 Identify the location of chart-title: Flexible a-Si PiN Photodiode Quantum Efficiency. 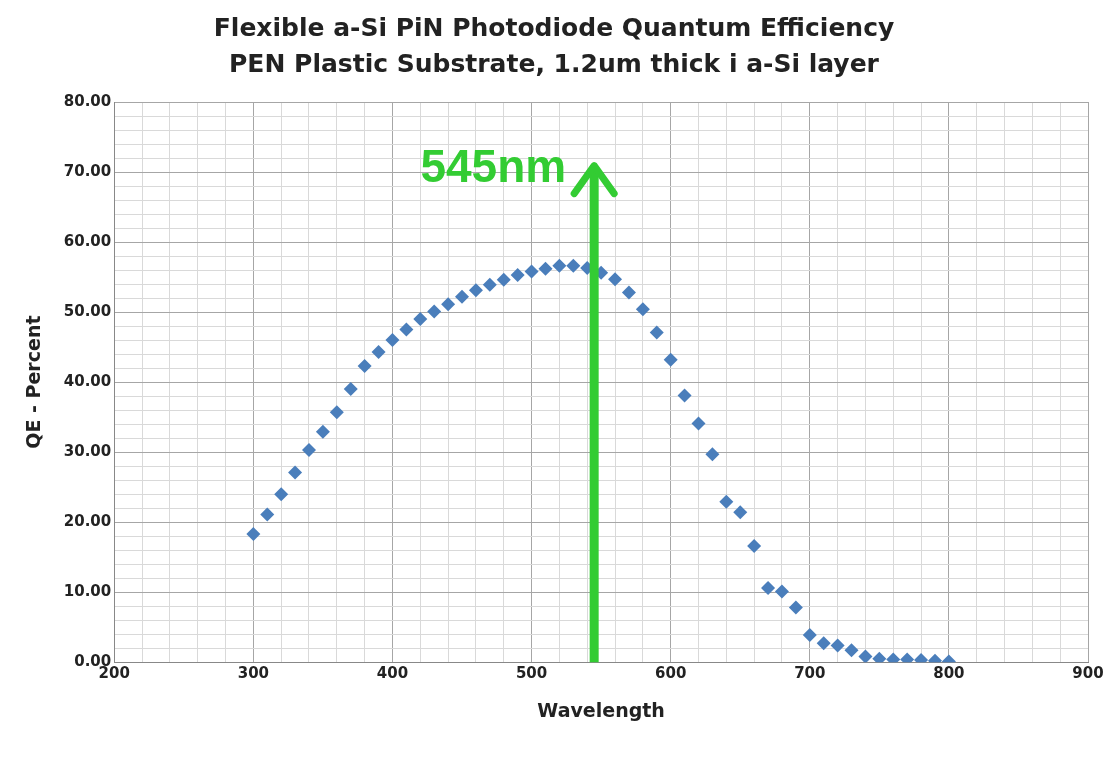
(554, 28).